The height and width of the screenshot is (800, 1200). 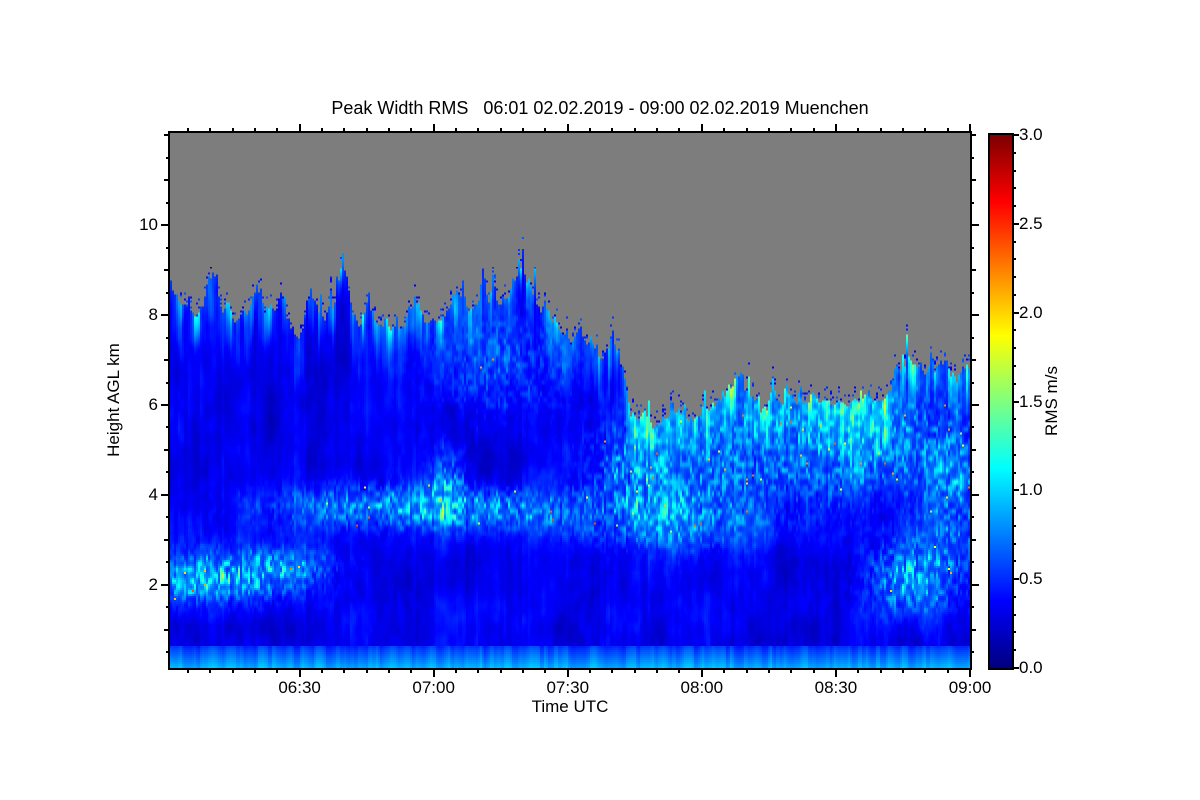 What do you see at coordinates (570, 706) in the screenshot?
I see `x-axis-label: Time UTC` at bounding box center [570, 706].